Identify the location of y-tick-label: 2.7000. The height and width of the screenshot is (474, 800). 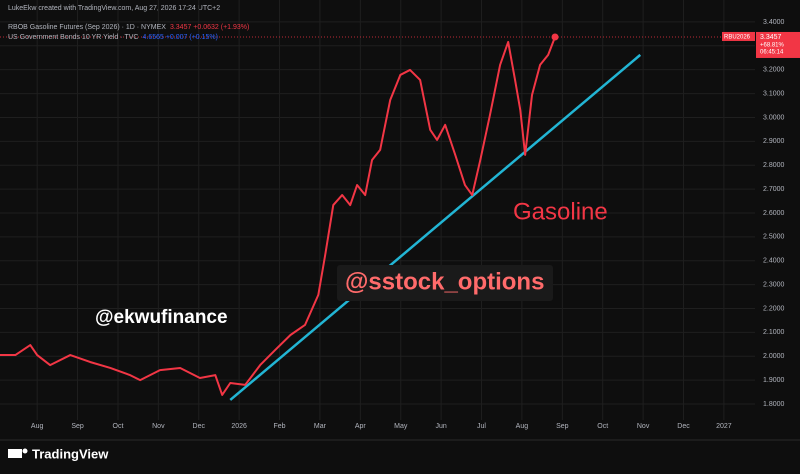
(774, 189).